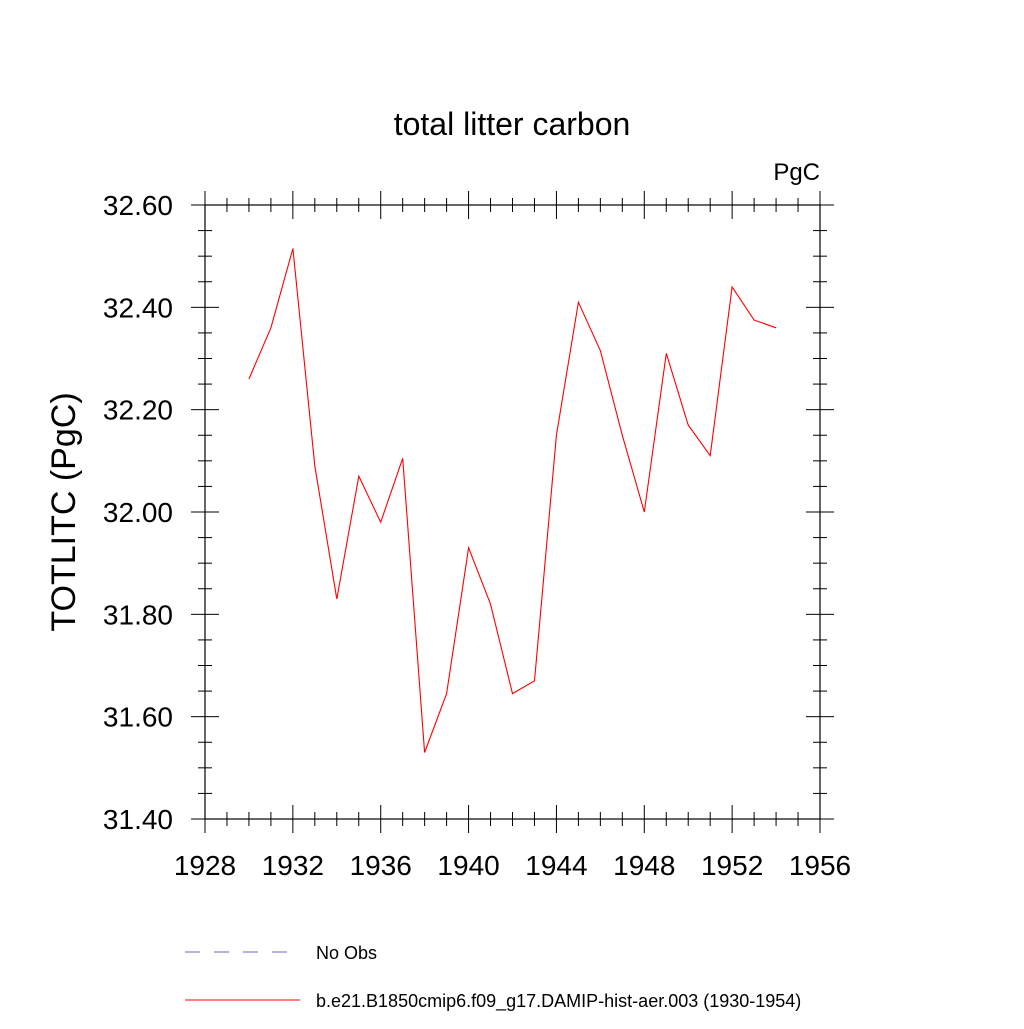 The height and width of the screenshot is (1029, 1024). What do you see at coordinates (64, 511) in the screenshot?
I see `y-axis-label: TOTLITC (PgC)` at bounding box center [64, 511].